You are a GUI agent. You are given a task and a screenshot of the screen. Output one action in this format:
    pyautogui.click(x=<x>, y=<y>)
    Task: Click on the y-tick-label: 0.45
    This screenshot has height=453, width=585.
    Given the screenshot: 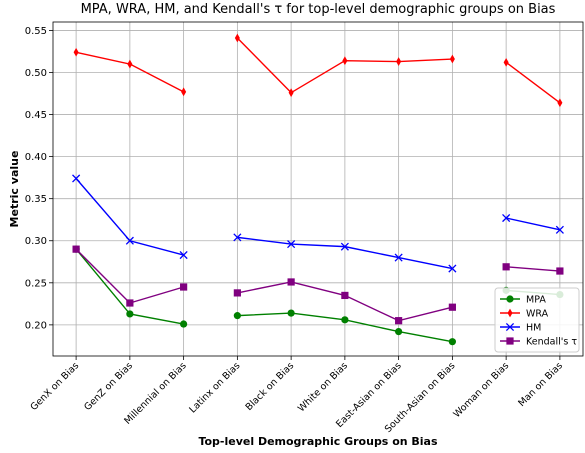 What is the action you would take?
    pyautogui.click(x=36, y=115)
    